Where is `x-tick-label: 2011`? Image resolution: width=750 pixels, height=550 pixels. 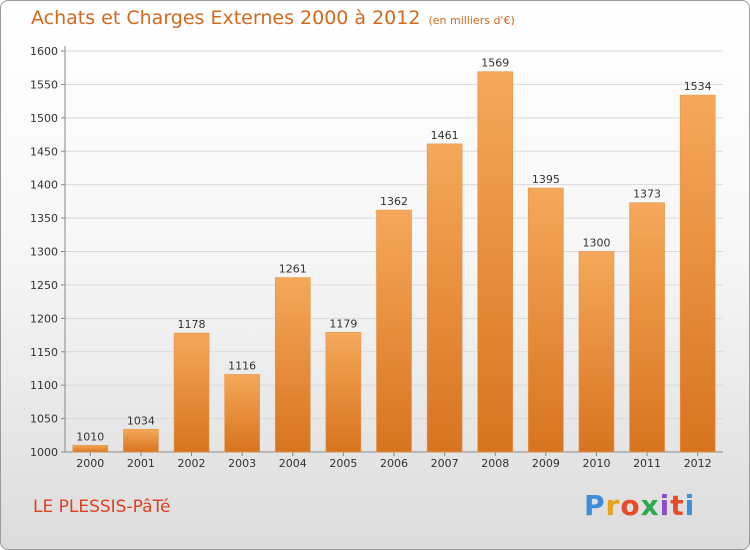
x-tick-label: 2011 is located at coordinates (647, 463).